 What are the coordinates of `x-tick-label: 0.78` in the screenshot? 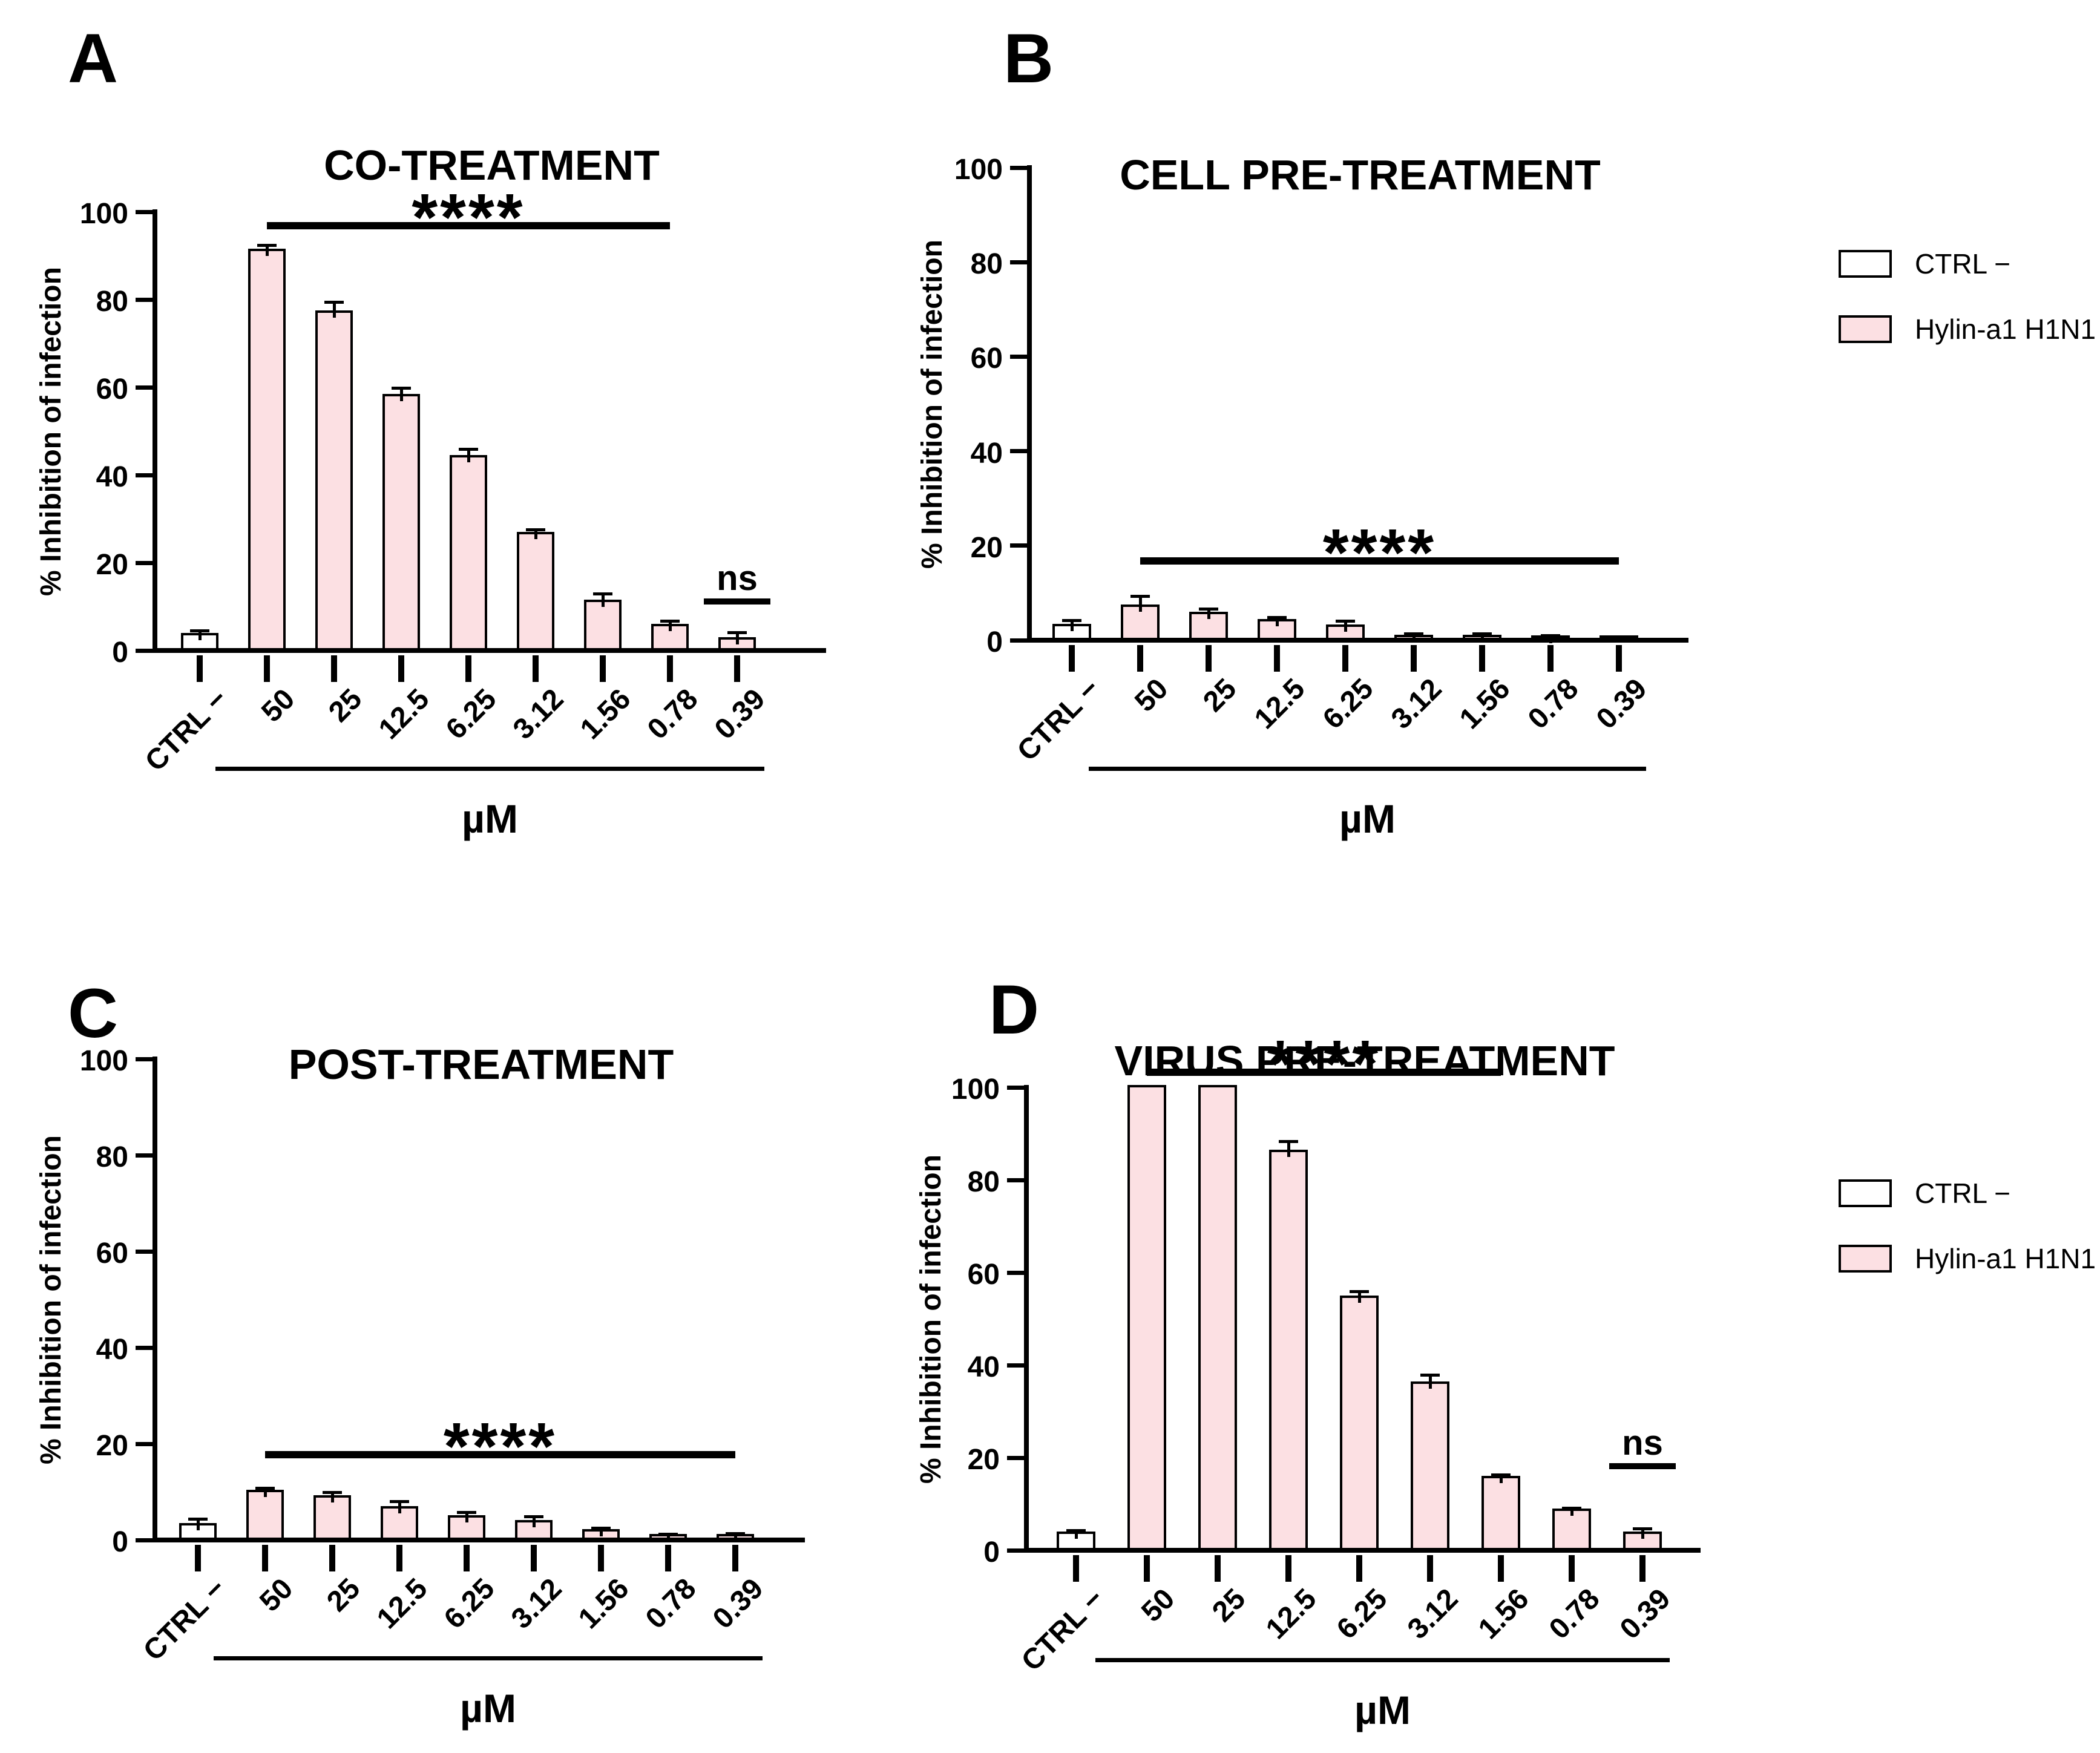 It's located at (1574, 1614).